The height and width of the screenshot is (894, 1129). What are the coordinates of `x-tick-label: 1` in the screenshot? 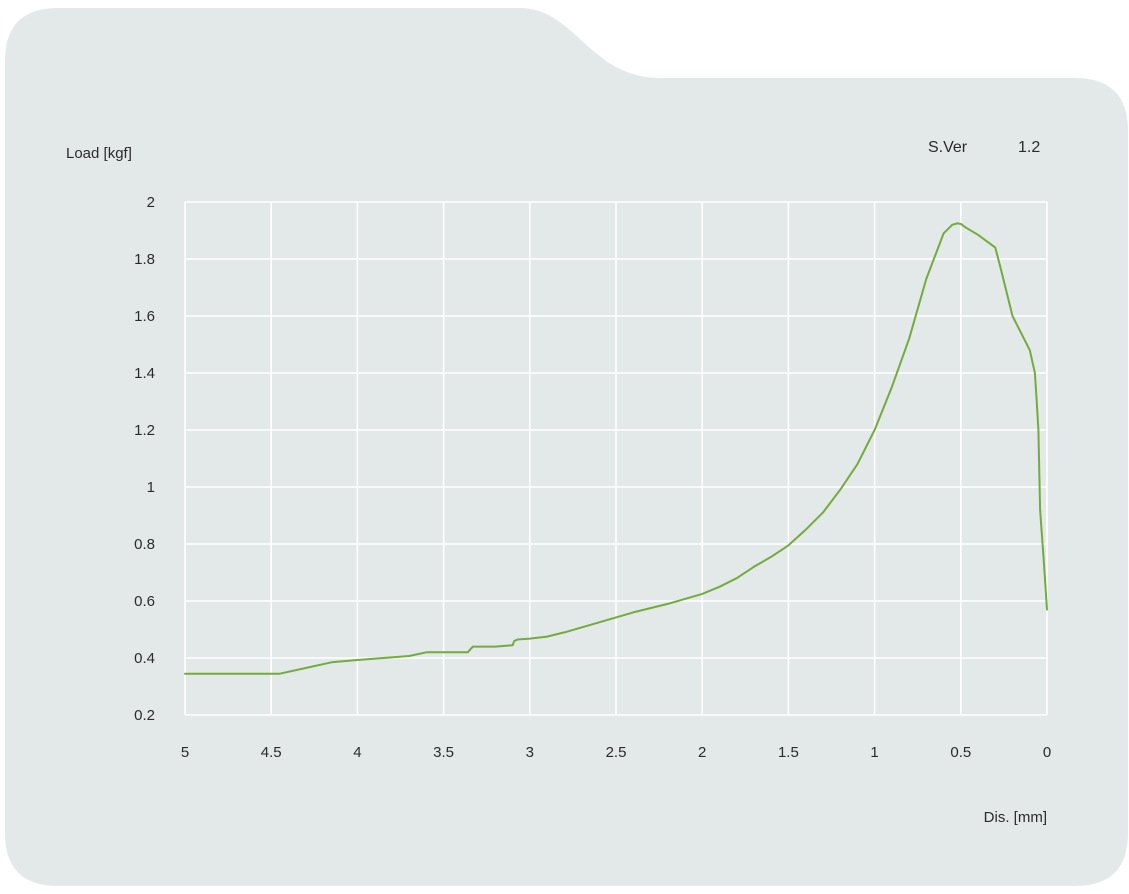 It's located at (874, 752).